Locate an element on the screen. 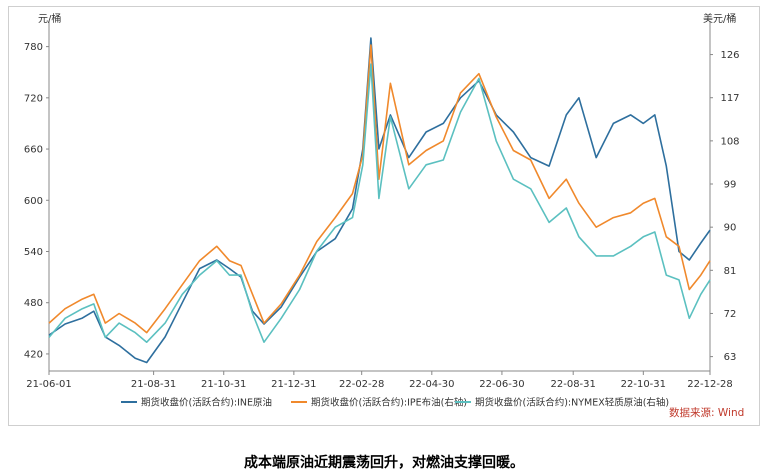 The width and height of the screenshot is (768, 475). x-tick-label: 22-12-28 is located at coordinates (709, 384).